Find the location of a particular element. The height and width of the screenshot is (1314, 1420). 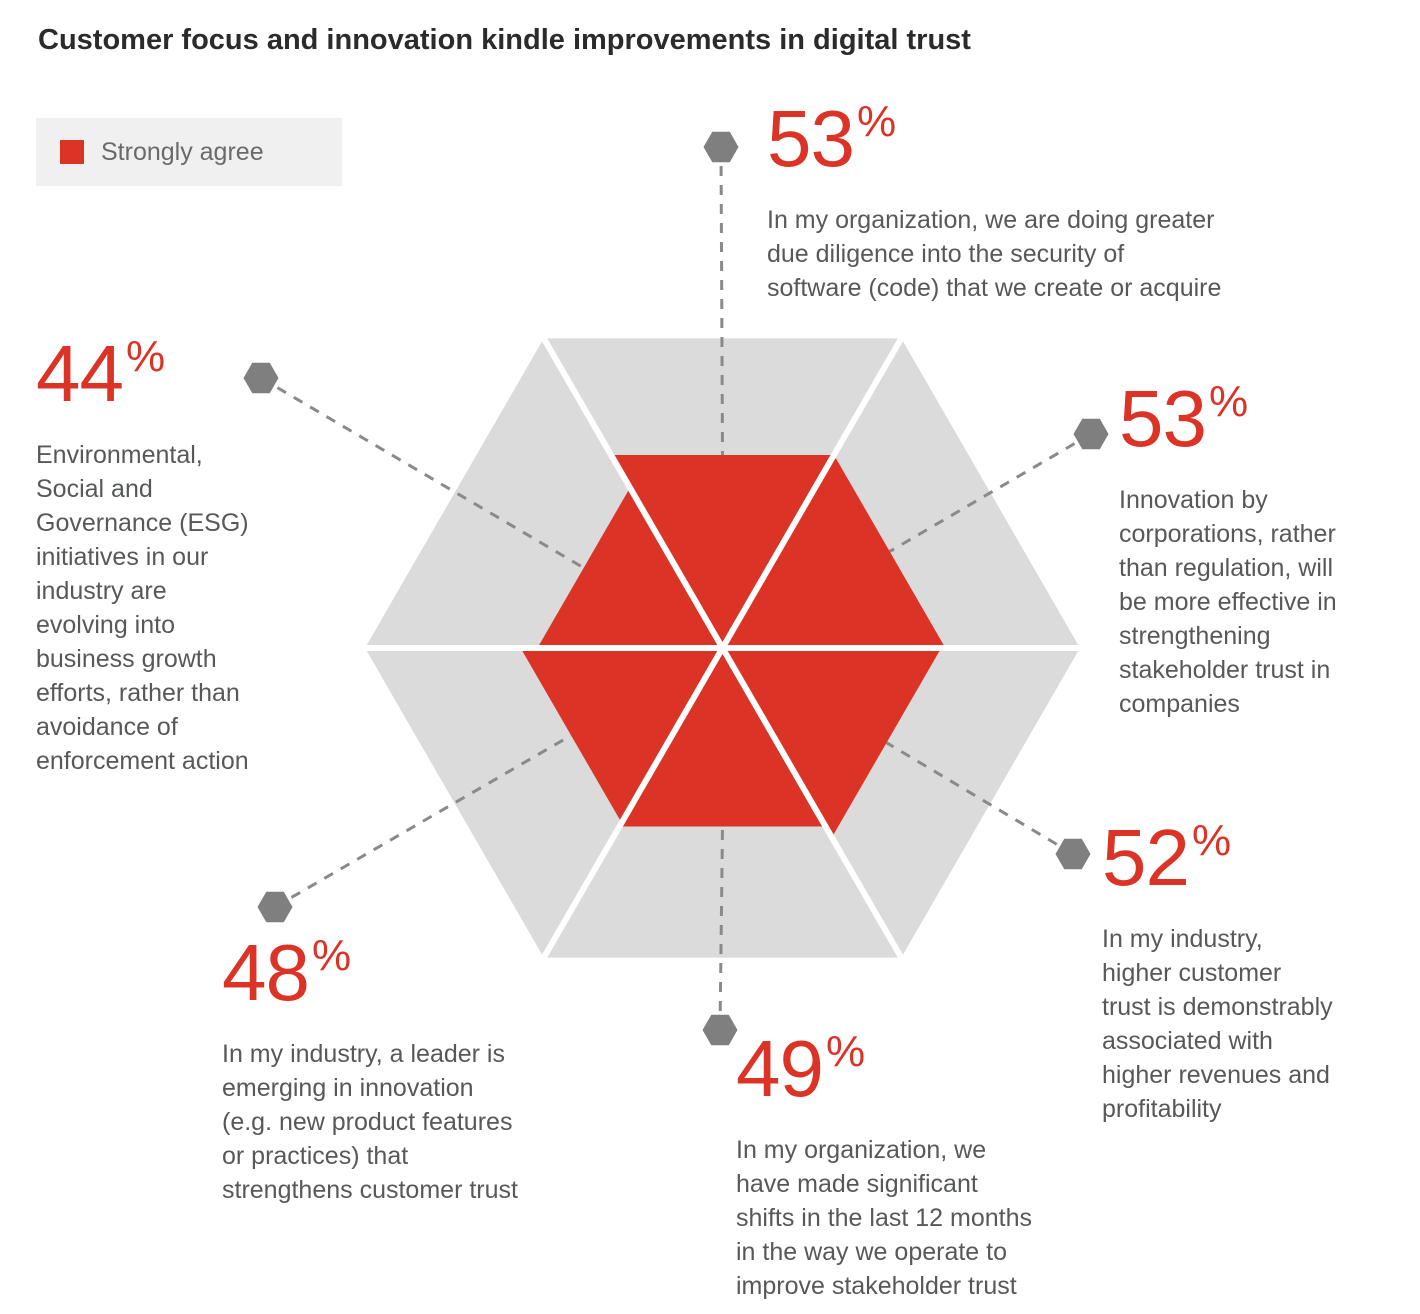

hexagon-marker-icon-top is located at coordinates (721, 147).